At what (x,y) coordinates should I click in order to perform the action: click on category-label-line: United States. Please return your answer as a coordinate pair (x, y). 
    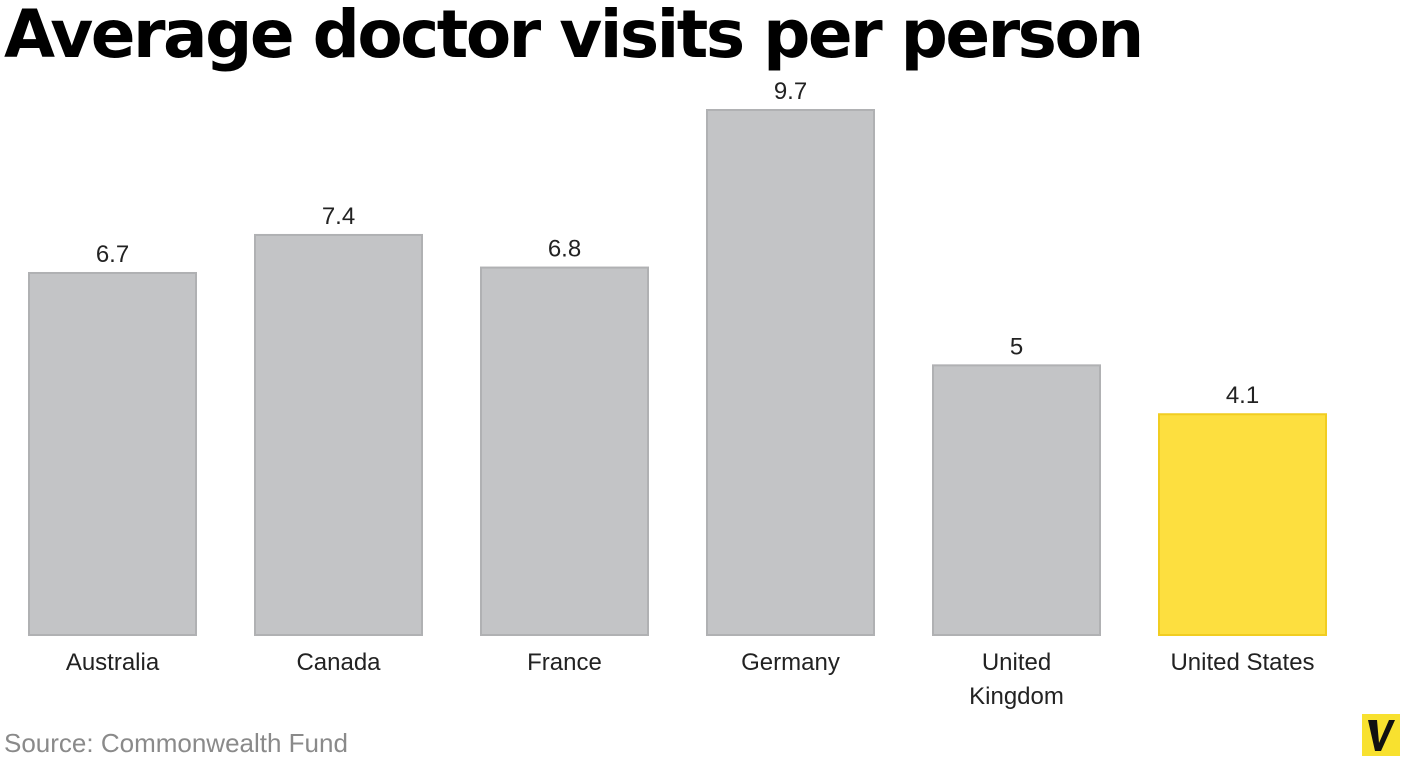
    Looking at the image, I should click on (1242, 662).